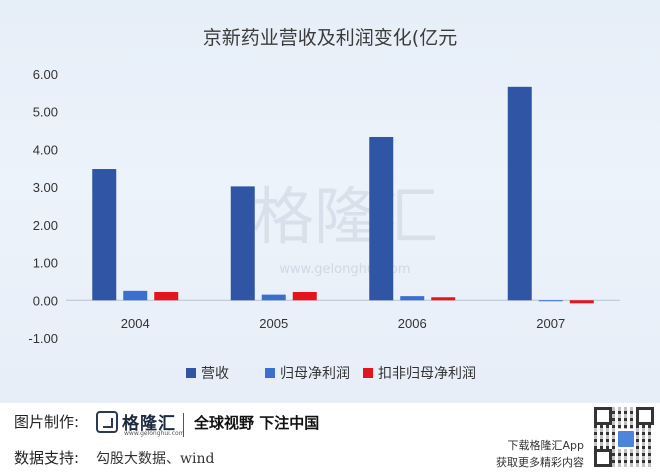 The image size is (660, 475). I want to click on y-tick-label: 0.00, so click(45, 300).